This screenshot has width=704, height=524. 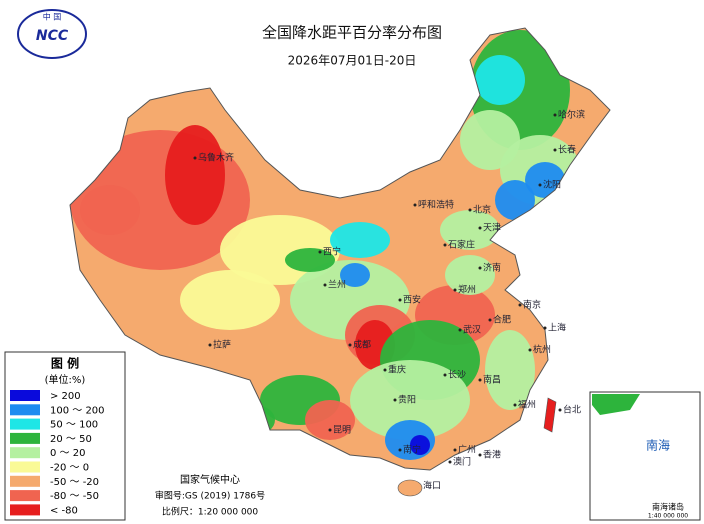 What do you see at coordinates (616, 404) in the screenshot?
I see `inset-land` at bounding box center [616, 404].